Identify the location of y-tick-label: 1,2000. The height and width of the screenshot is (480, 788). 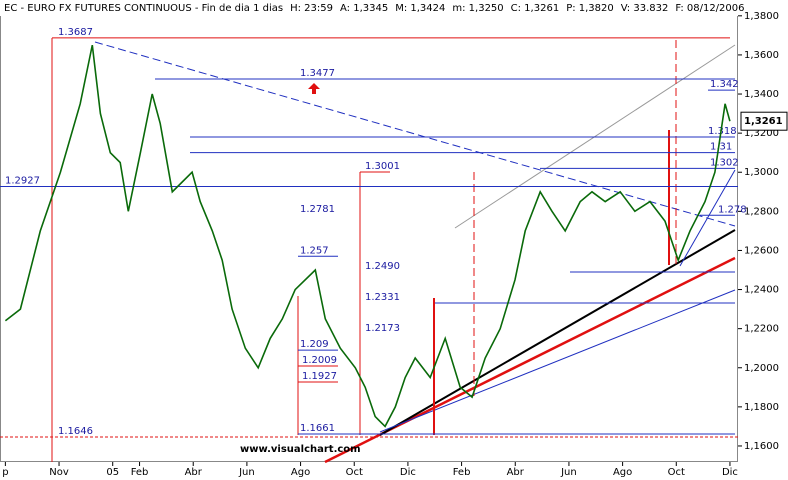
(761, 368).